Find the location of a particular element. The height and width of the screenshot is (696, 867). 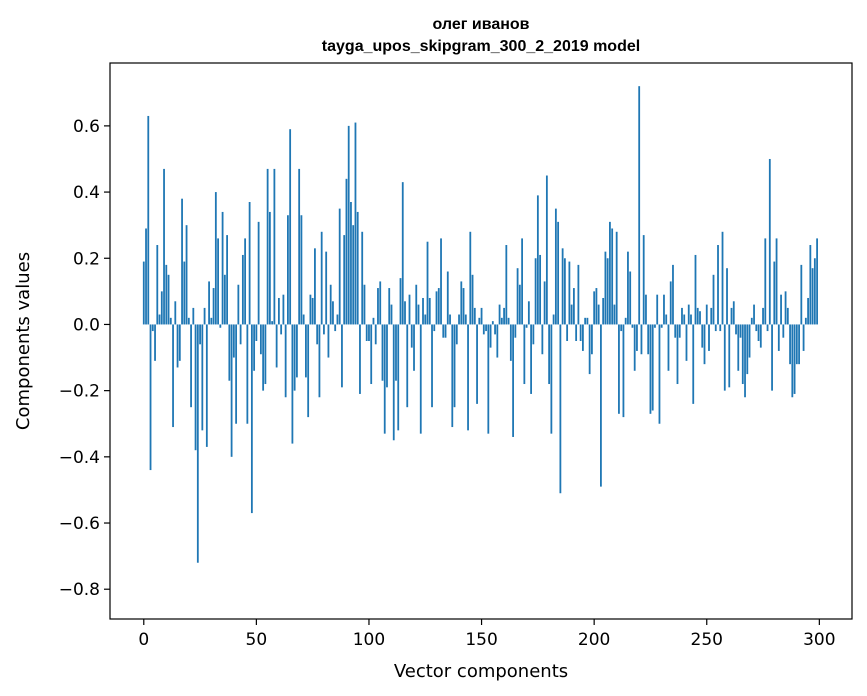

chart-title-line2: tayga_upos_skipgram_300_2_2019 model is located at coordinates (481, 46).